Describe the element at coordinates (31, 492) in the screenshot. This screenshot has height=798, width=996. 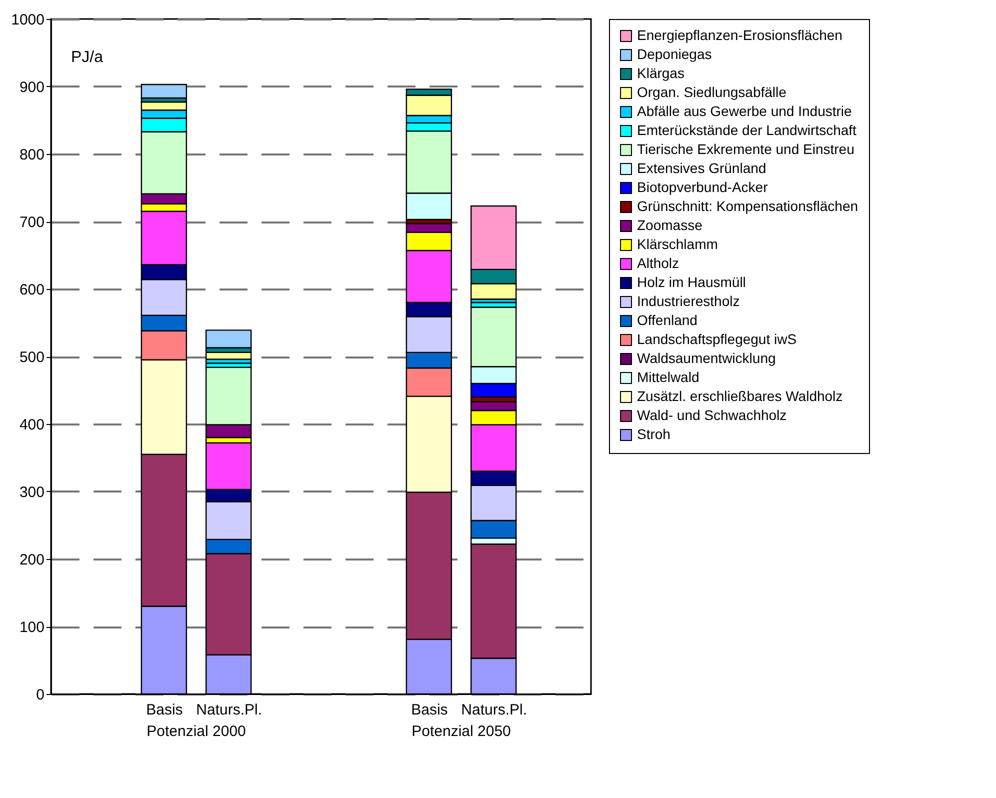
I see `y-tick-label: 300` at that location.